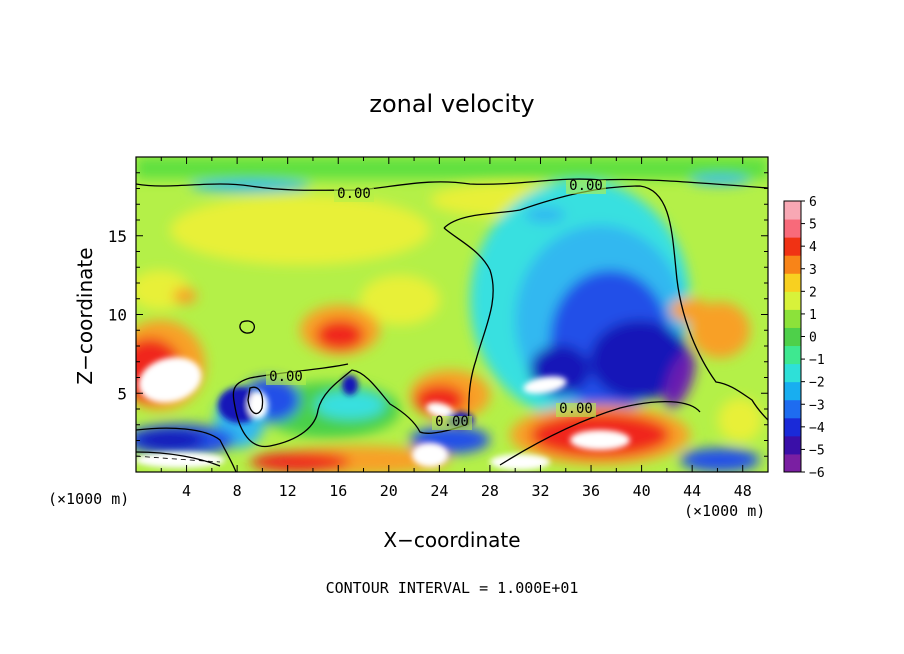  I want to click on colorbar-labels: 6 5 4 3 2 1 0 −1 −2 −3 −4 −5 −6, so click(813, 338).